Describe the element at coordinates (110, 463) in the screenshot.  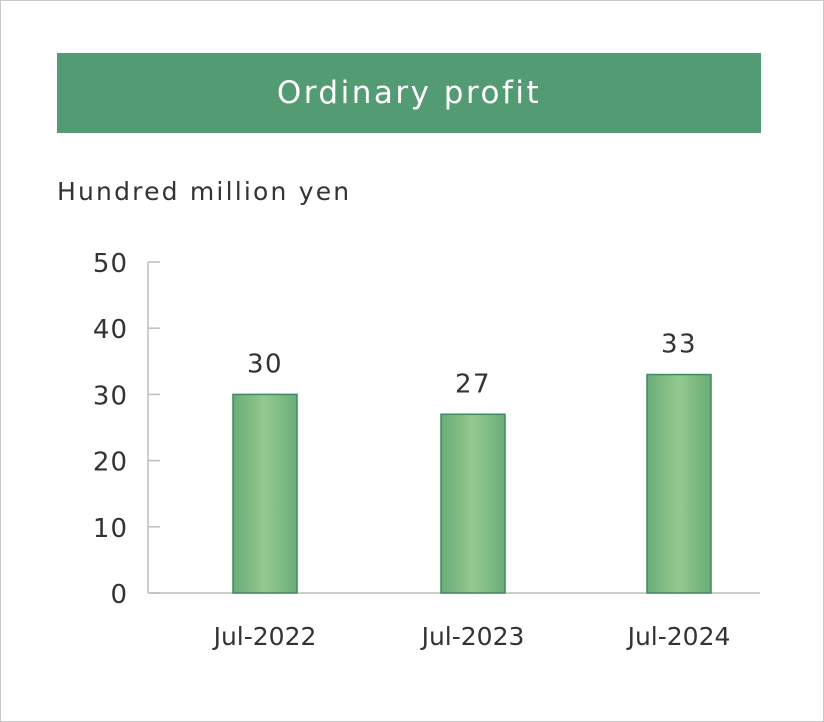
I see `y-tick-label: 20` at that location.